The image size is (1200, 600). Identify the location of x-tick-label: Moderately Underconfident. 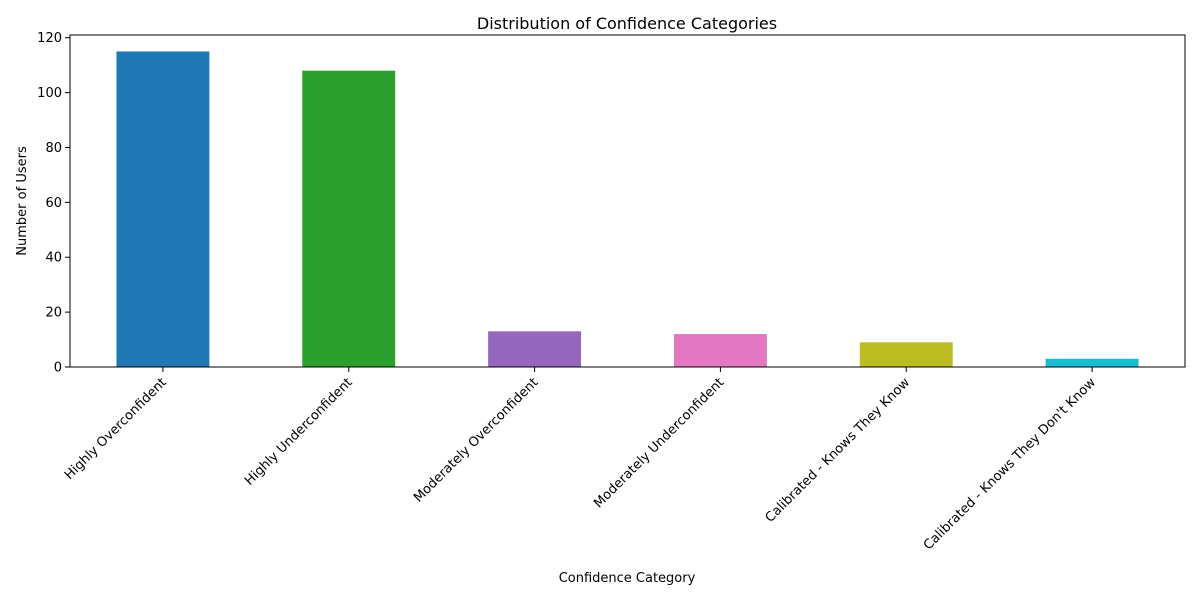
(659, 443).